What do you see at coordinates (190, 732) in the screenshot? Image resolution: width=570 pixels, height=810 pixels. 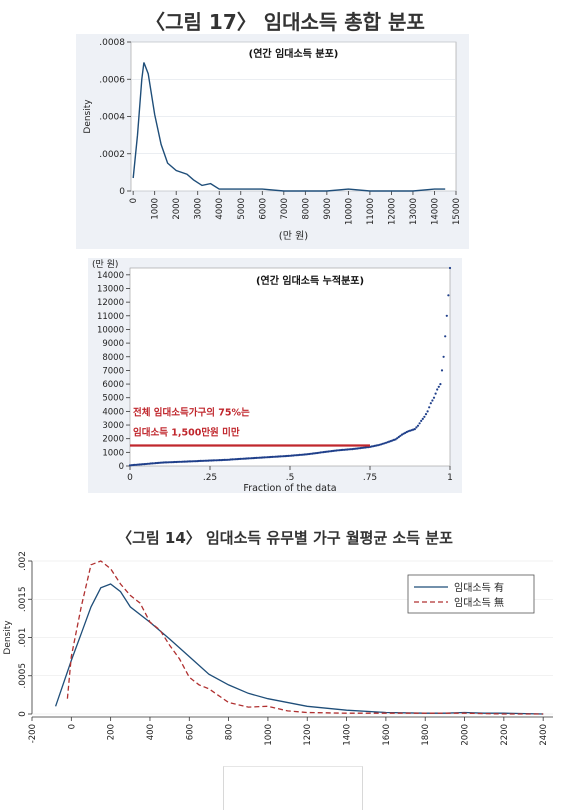 I see `x-tick-label: 600` at bounding box center [190, 732].